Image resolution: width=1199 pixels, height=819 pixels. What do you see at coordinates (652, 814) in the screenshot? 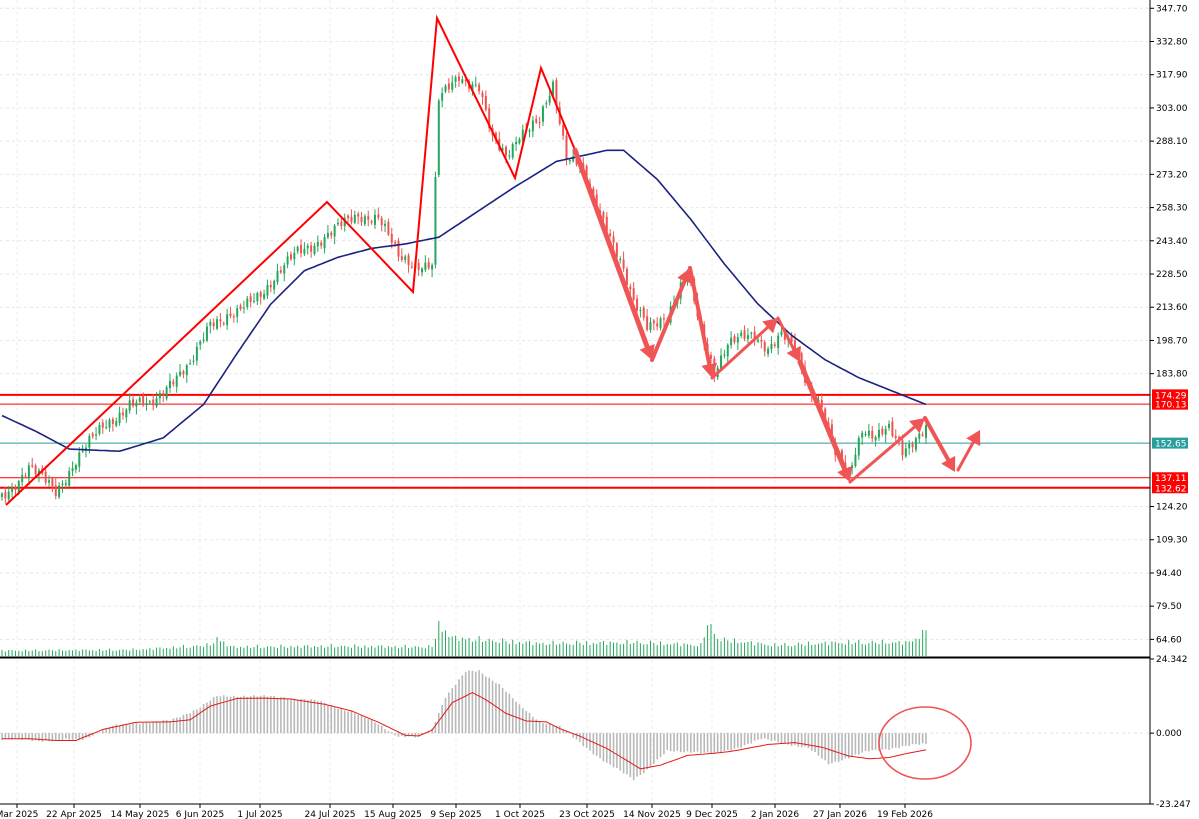
I see `time-tick-label: 14 Nov 2025` at bounding box center [652, 814].